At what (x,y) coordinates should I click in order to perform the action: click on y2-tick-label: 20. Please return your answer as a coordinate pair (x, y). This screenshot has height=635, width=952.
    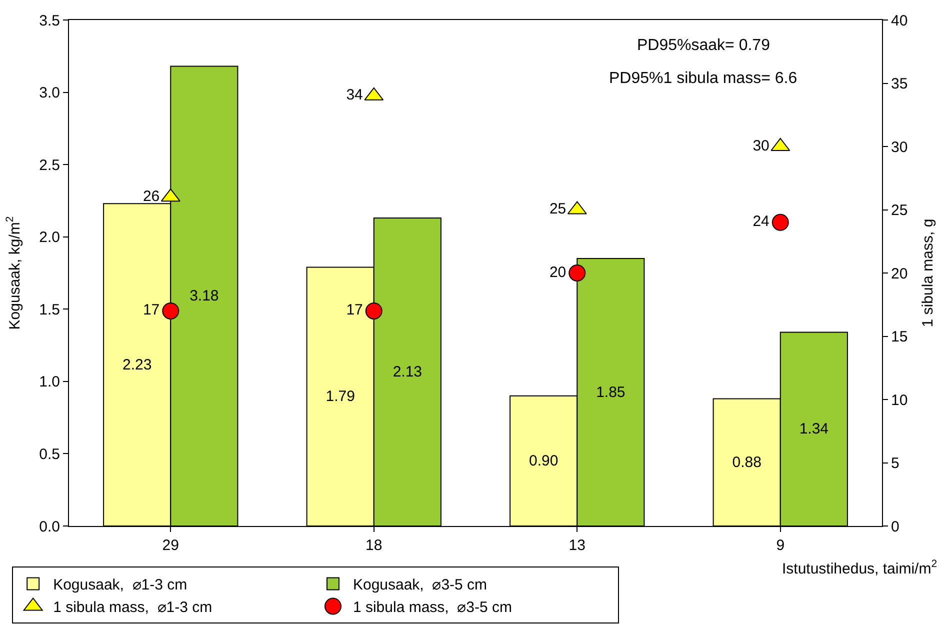
    Looking at the image, I should click on (899, 273).